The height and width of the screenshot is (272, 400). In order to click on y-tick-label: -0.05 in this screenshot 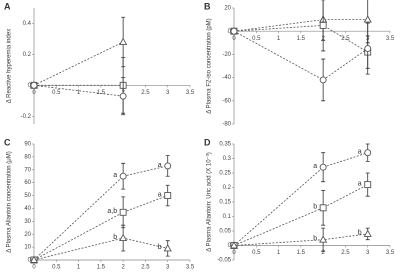, I will do `click(224, 261)`.